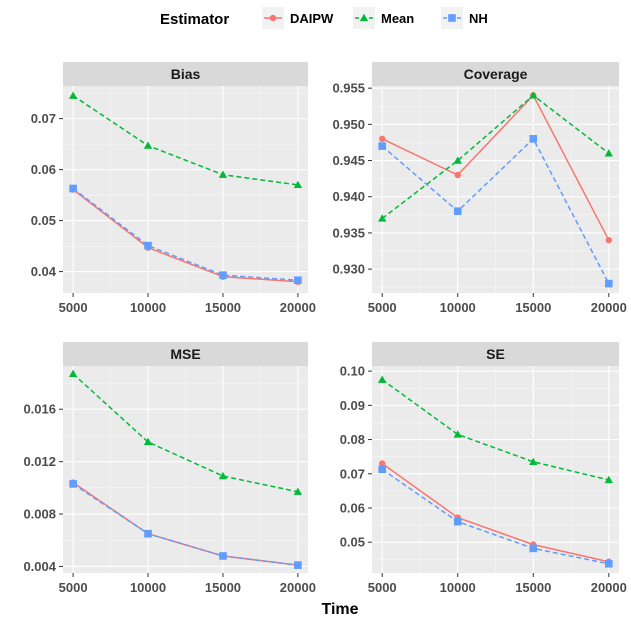 The height and width of the screenshot is (625, 631). What do you see at coordinates (464, 18) in the screenshot?
I see `legend-item-nh: NH` at bounding box center [464, 18].